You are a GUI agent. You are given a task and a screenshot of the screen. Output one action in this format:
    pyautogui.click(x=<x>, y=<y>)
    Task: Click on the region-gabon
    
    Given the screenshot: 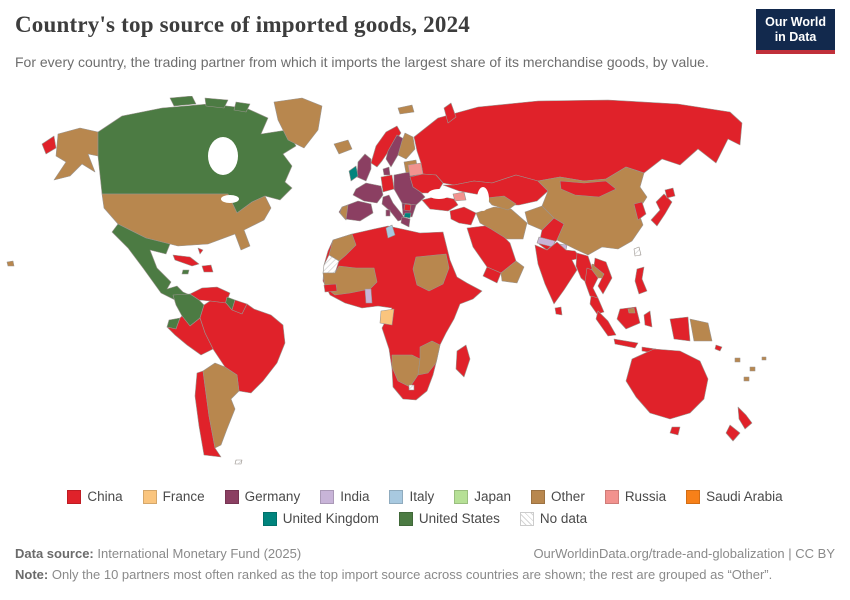 What is the action you would take?
    pyautogui.click(x=387, y=317)
    